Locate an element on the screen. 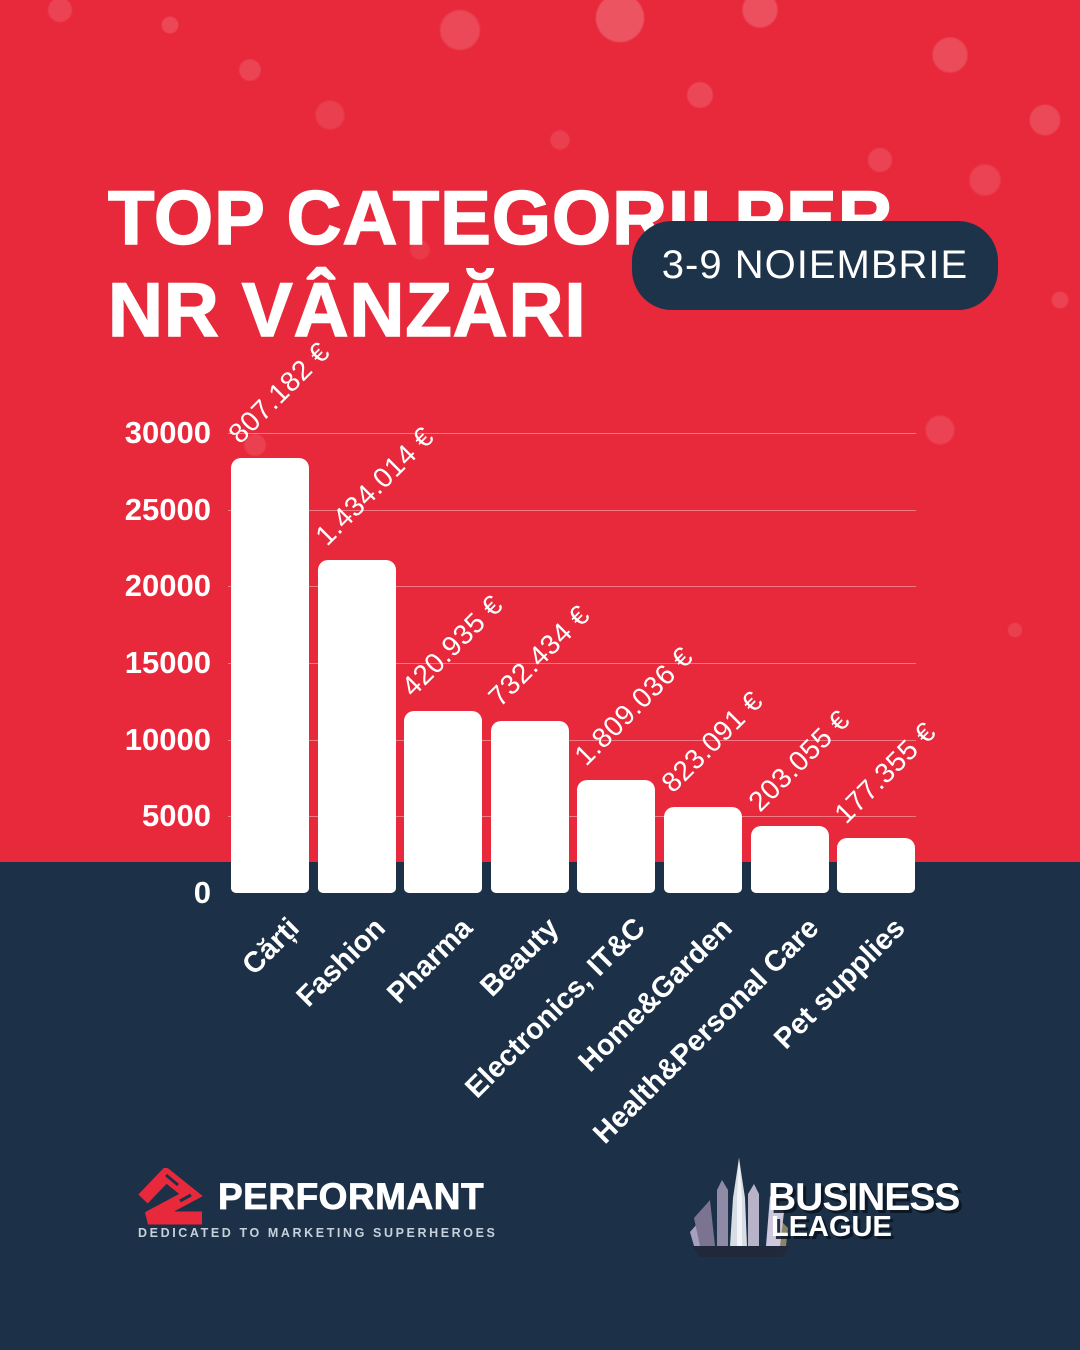 This screenshot has height=1350, width=1080. 2performant-logo-icon is located at coordinates (170, 1196).